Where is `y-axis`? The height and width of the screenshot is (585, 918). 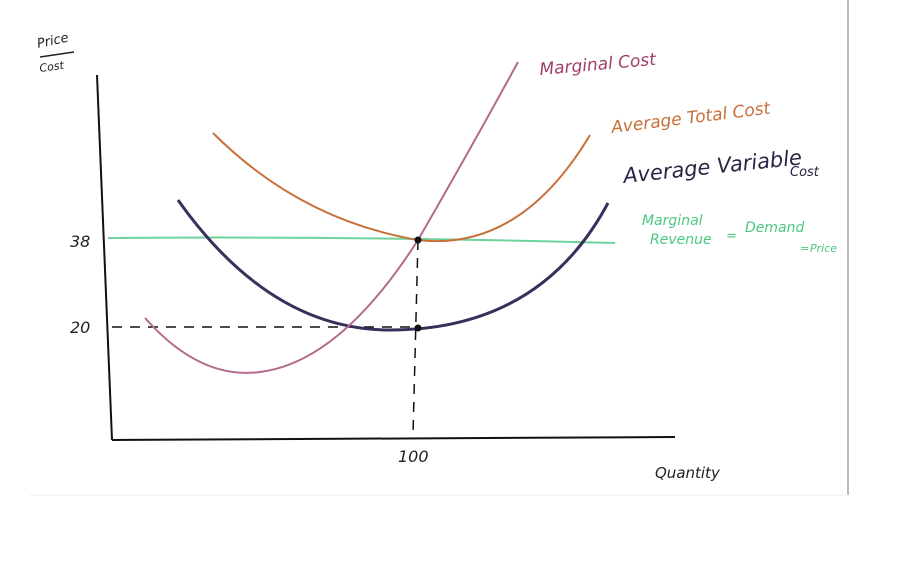 y-axis is located at coordinates (104, 257).